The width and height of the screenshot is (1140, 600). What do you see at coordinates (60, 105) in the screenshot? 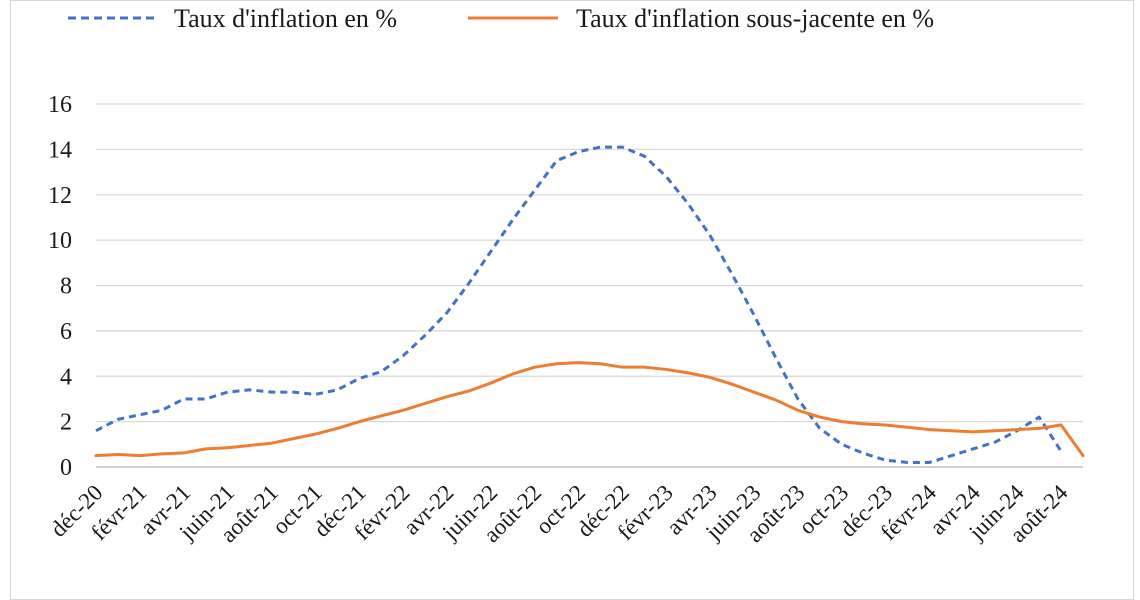
I see `y-tick-label: 16` at bounding box center [60, 105].